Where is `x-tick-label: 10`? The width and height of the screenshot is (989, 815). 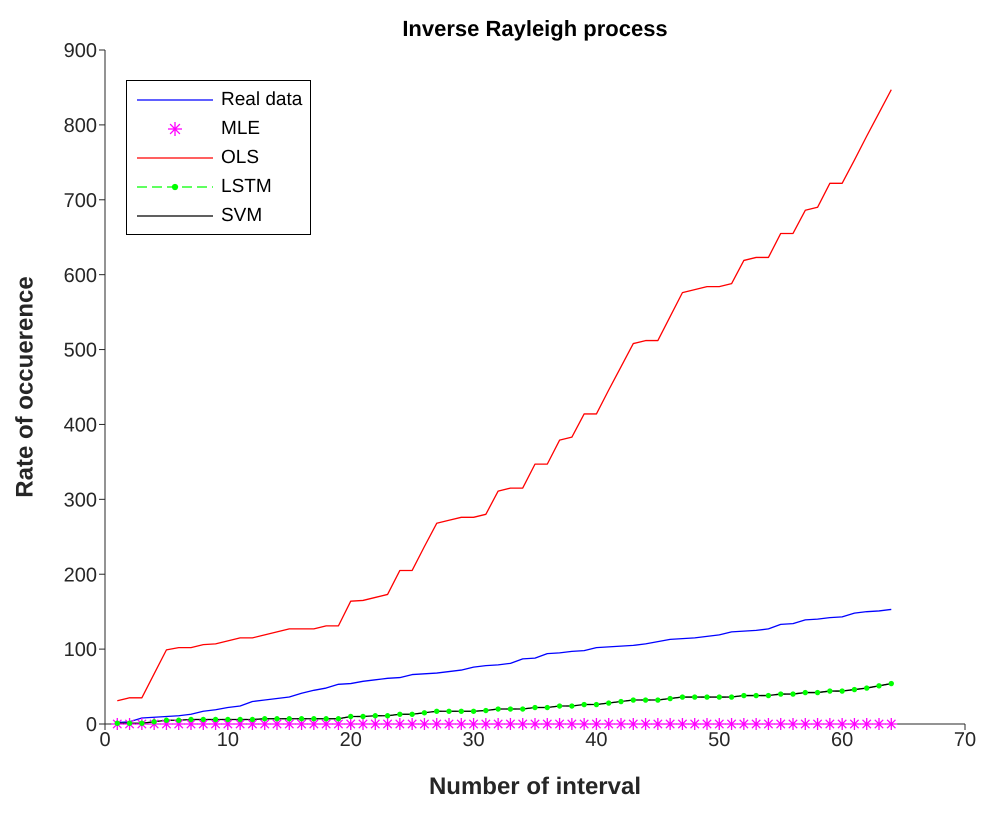
x-tick-label: 10 is located at coordinates (227, 740).